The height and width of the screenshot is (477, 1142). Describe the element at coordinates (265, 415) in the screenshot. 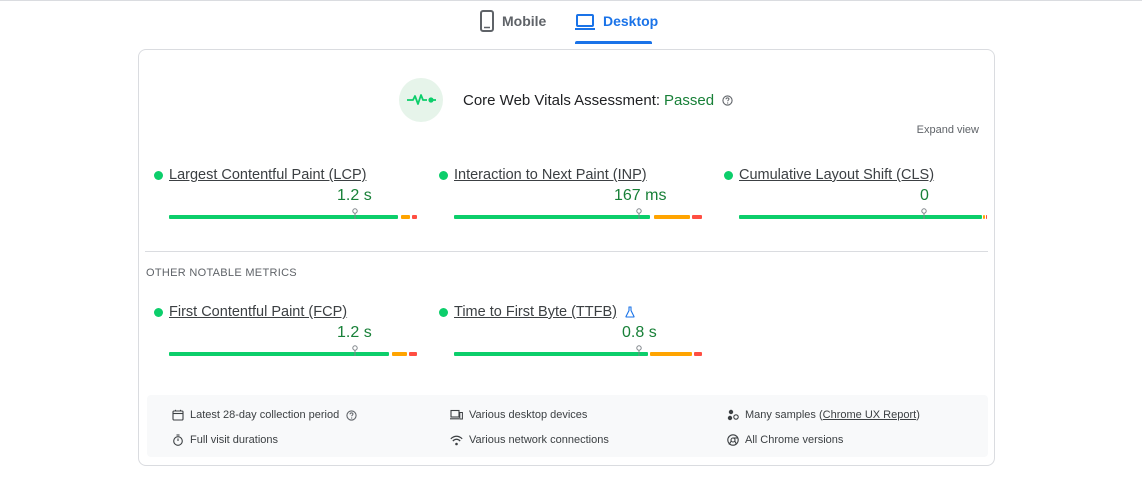

I see `collection-period-text: Latest 28-day collection period` at that location.